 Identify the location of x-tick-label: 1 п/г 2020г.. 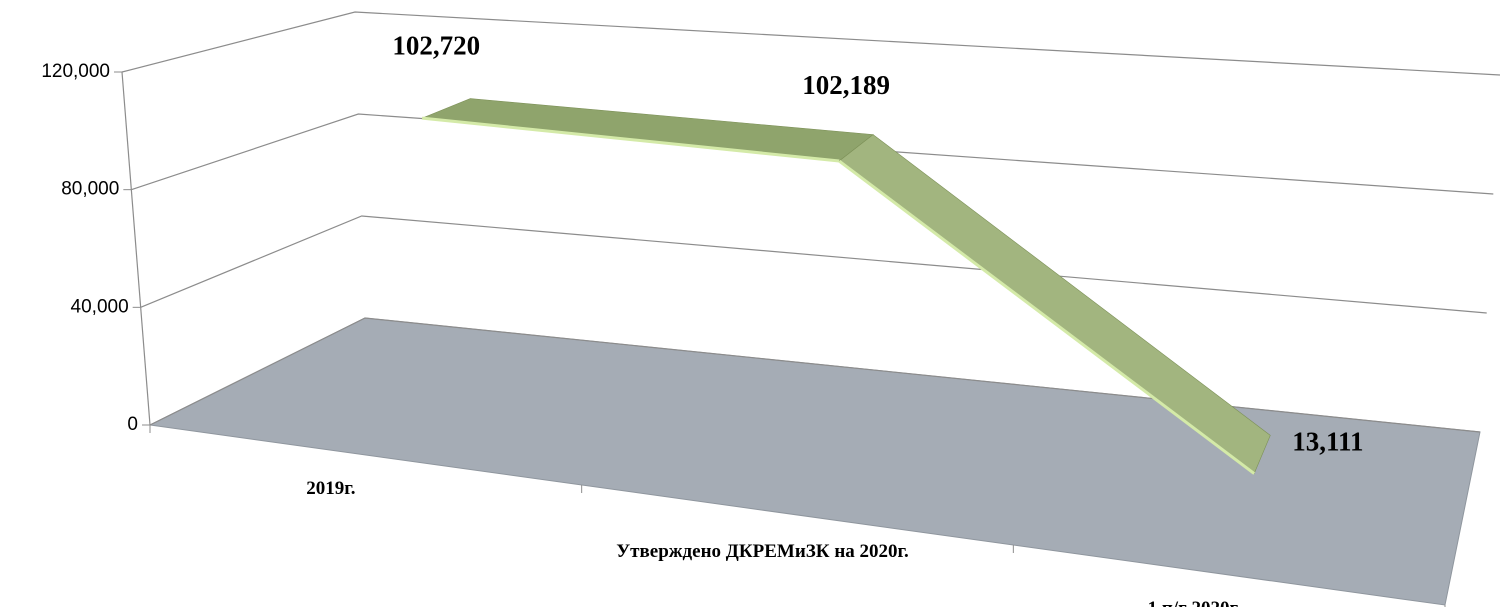
(1194, 602).